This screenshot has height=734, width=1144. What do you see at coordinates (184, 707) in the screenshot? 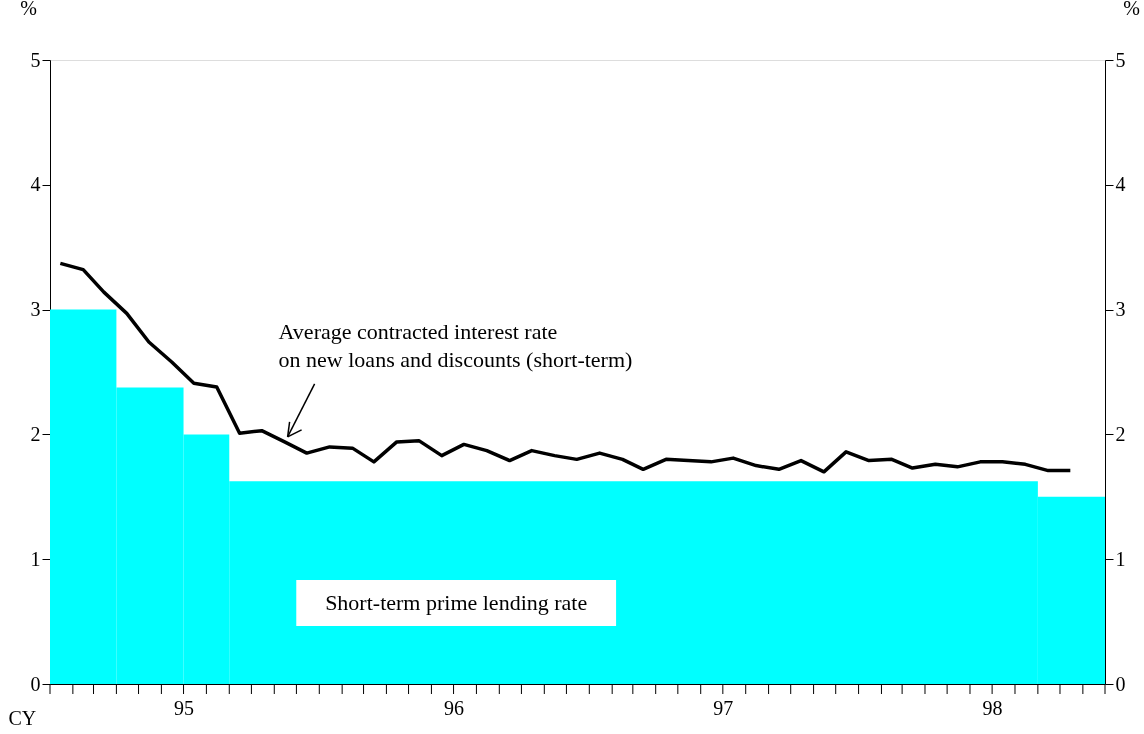
I see `x-tick-label: 95` at bounding box center [184, 707].